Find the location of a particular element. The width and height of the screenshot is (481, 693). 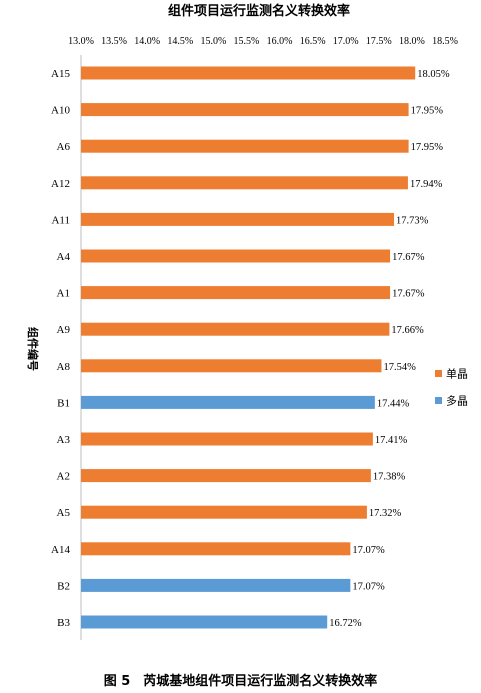

bar-a5 is located at coordinates (224, 512).